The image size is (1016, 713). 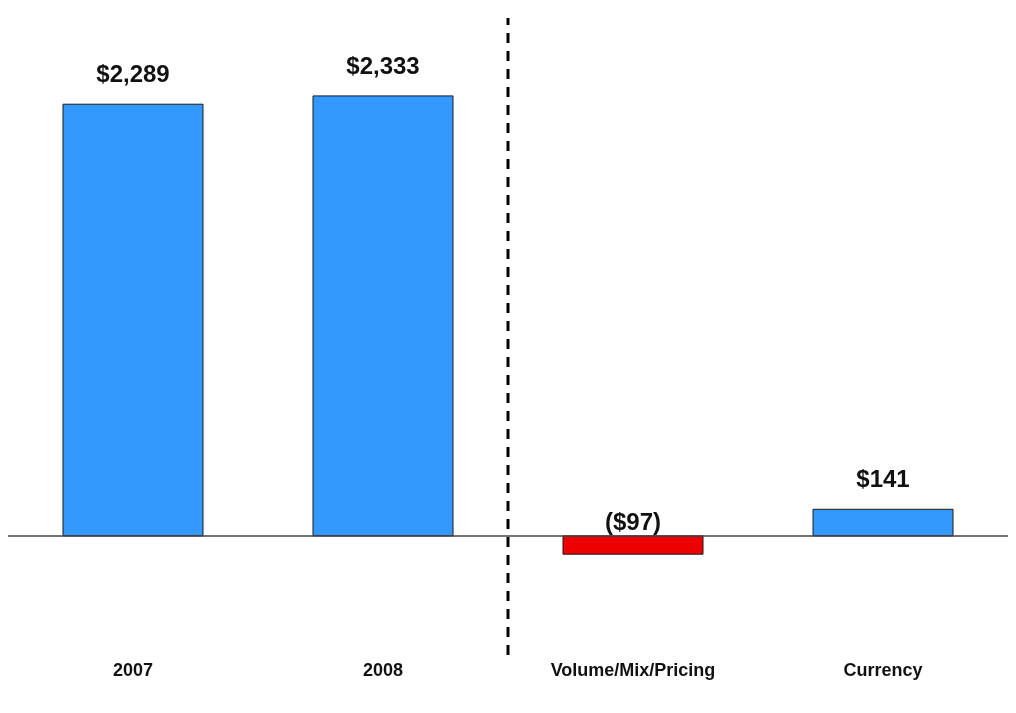 I want to click on x-tick-label: 2008, so click(x=383, y=669).